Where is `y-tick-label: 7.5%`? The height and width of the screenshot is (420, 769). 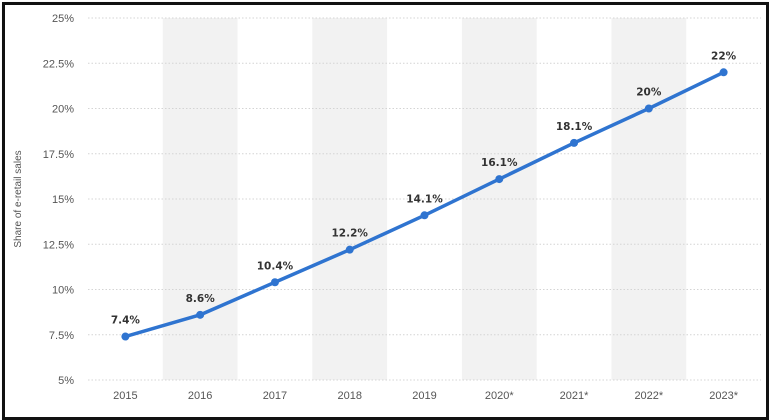
y-tick-label: 7.5% is located at coordinates (61, 336).